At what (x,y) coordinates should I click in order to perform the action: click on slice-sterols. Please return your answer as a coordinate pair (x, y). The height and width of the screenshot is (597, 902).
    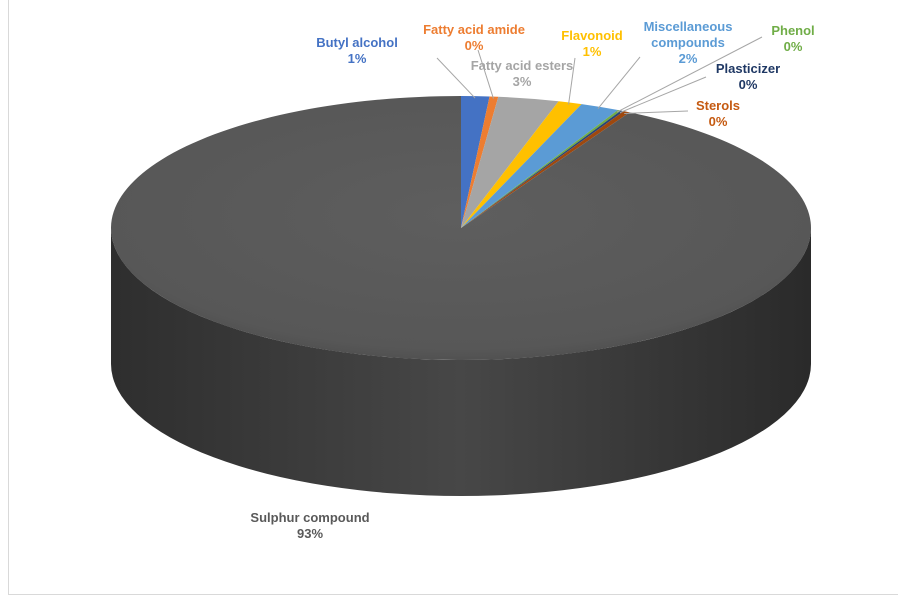
    Looking at the image, I should click on (545, 169).